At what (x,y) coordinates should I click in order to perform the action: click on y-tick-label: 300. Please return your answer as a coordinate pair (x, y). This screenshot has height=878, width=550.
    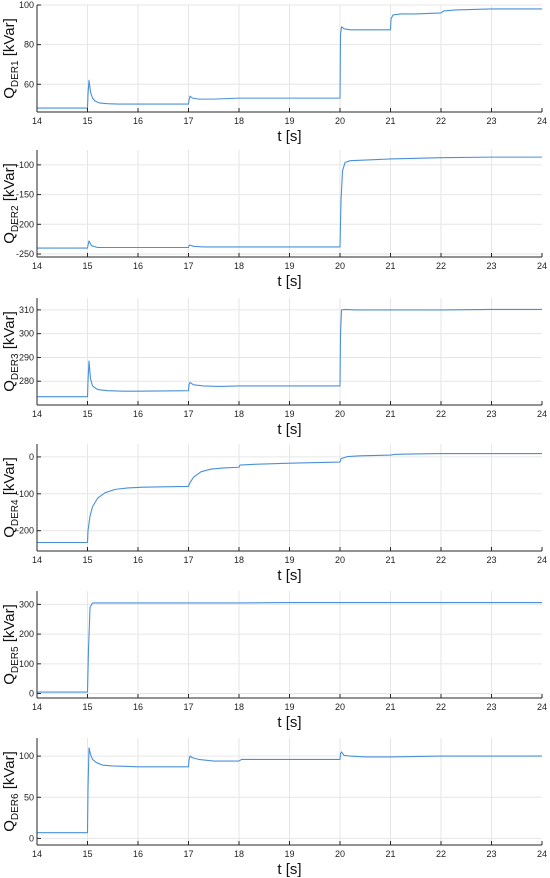
    Looking at the image, I should click on (26, 334).